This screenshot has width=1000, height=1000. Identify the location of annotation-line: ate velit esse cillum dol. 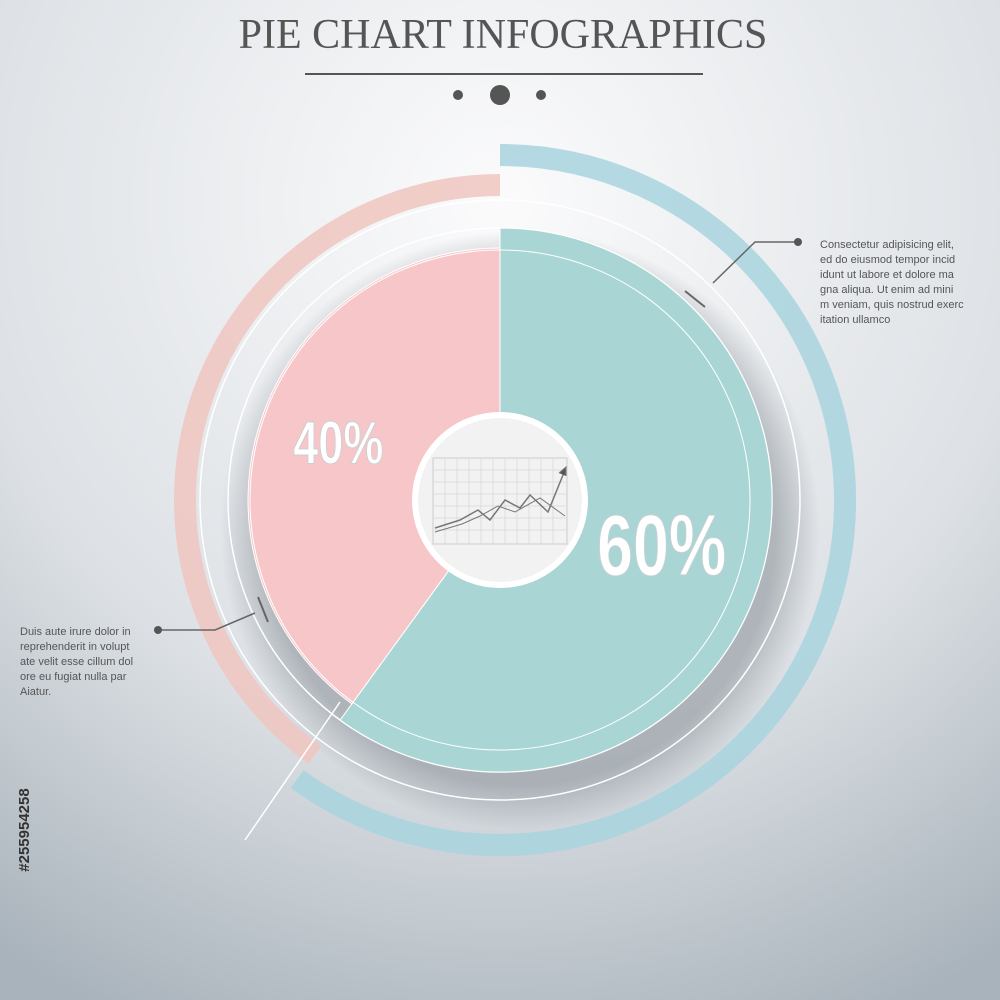
(76, 662).